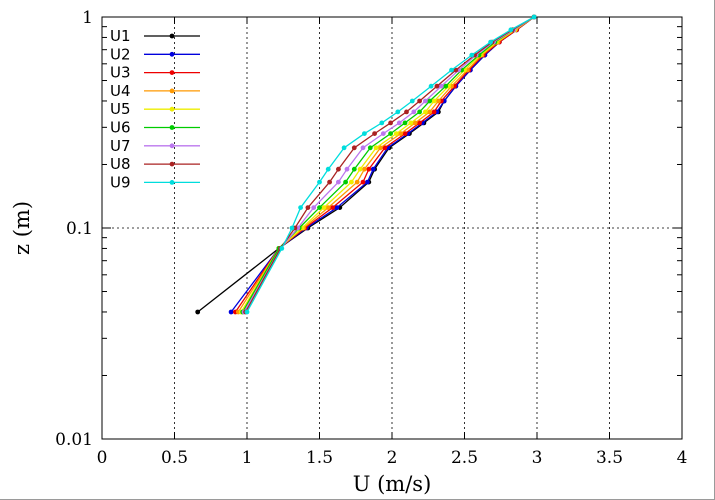 The width and height of the screenshot is (715, 500). I want to click on x-tick-label: 3.5, so click(609, 458).